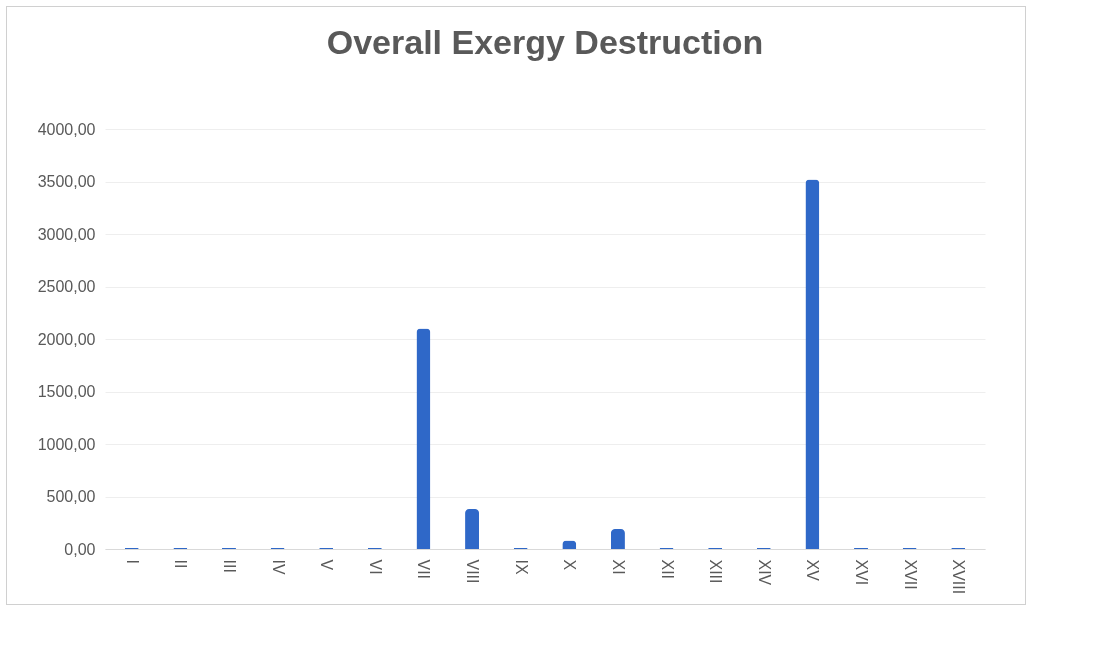 The width and height of the screenshot is (1118, 668). I want to click on x-tick-label: XVII, so click(910, 574).